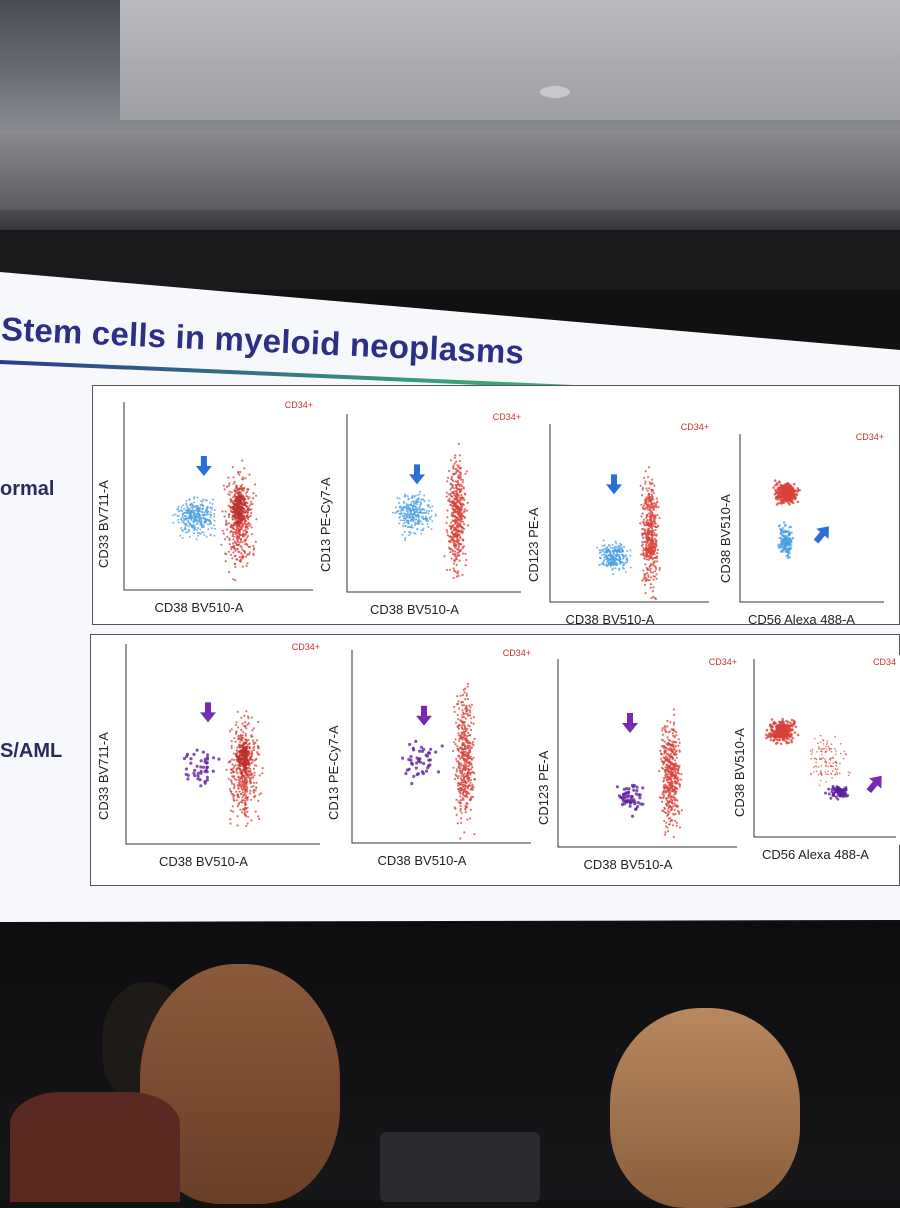  I want to click on y-axis-label: CD13 PE-Cy7-A, so click(333, 773).